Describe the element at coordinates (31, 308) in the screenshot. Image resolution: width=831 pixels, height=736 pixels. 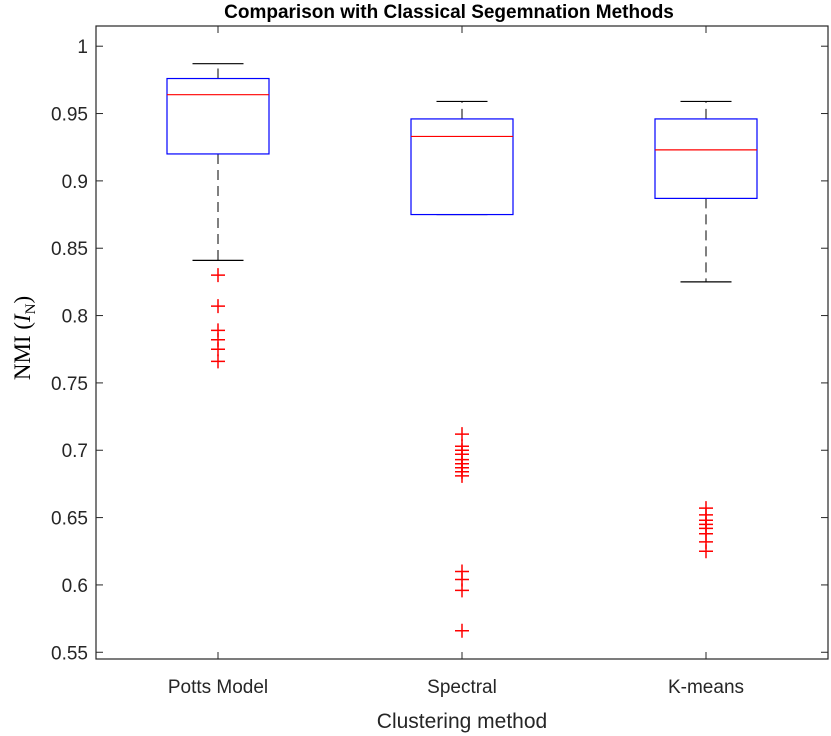
I see `y-axis-label-sub: N` at that location.